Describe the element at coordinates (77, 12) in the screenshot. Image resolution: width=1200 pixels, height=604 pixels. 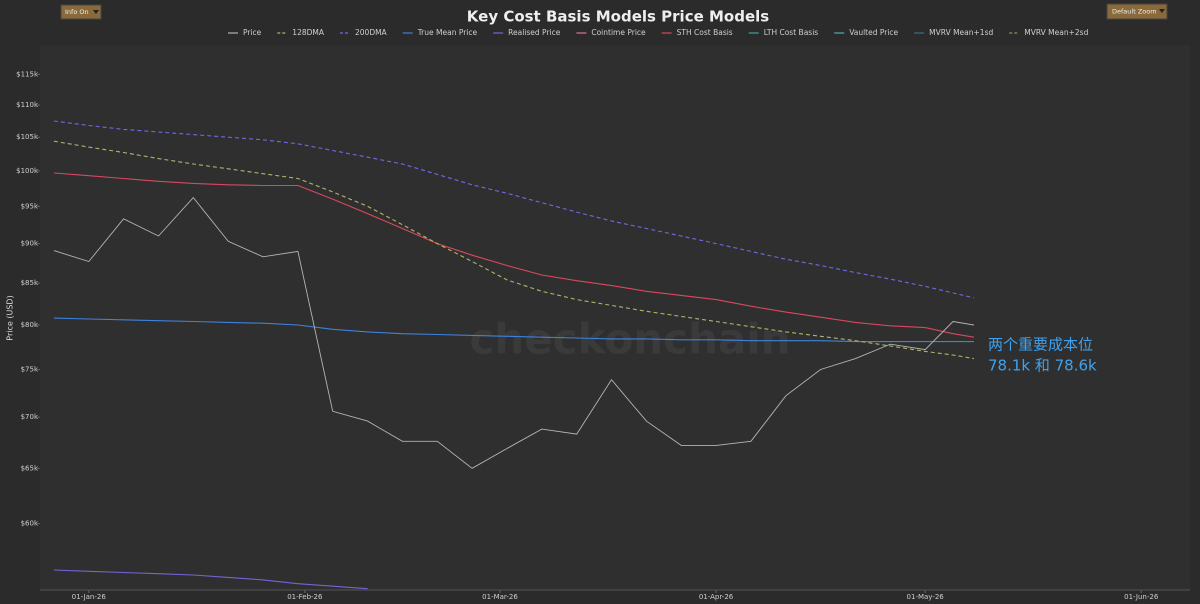
I see `dropdown-label: Info On` at that location.